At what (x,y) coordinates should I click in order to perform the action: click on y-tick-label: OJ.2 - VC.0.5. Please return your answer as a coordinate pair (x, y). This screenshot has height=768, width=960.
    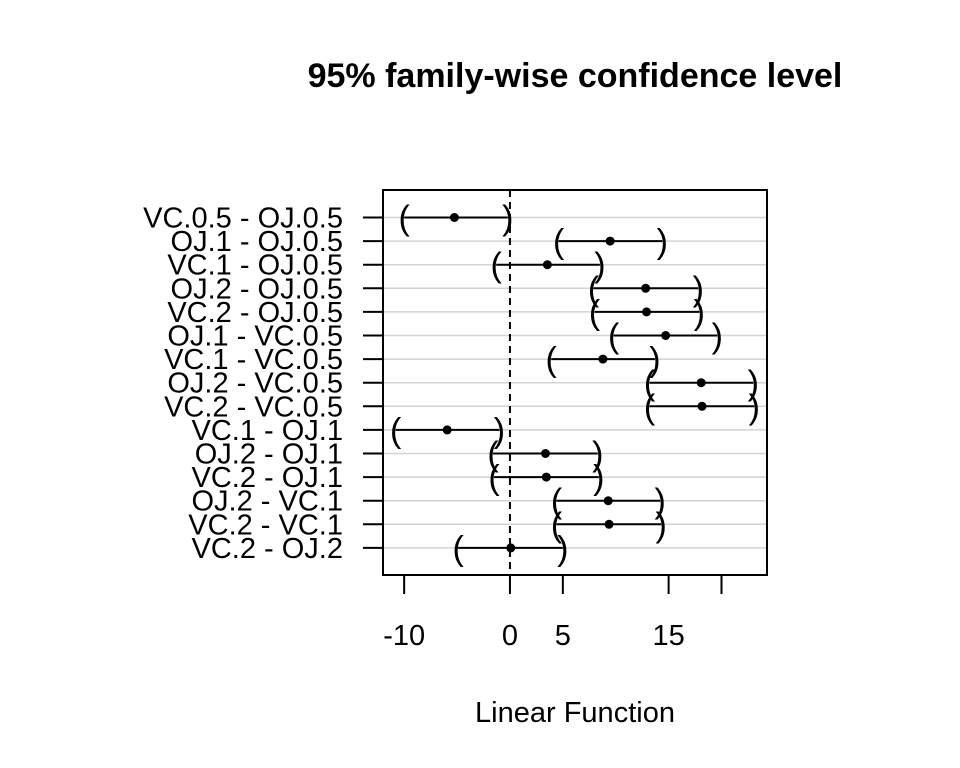
    Looking at the image, I should click on (255, 384).